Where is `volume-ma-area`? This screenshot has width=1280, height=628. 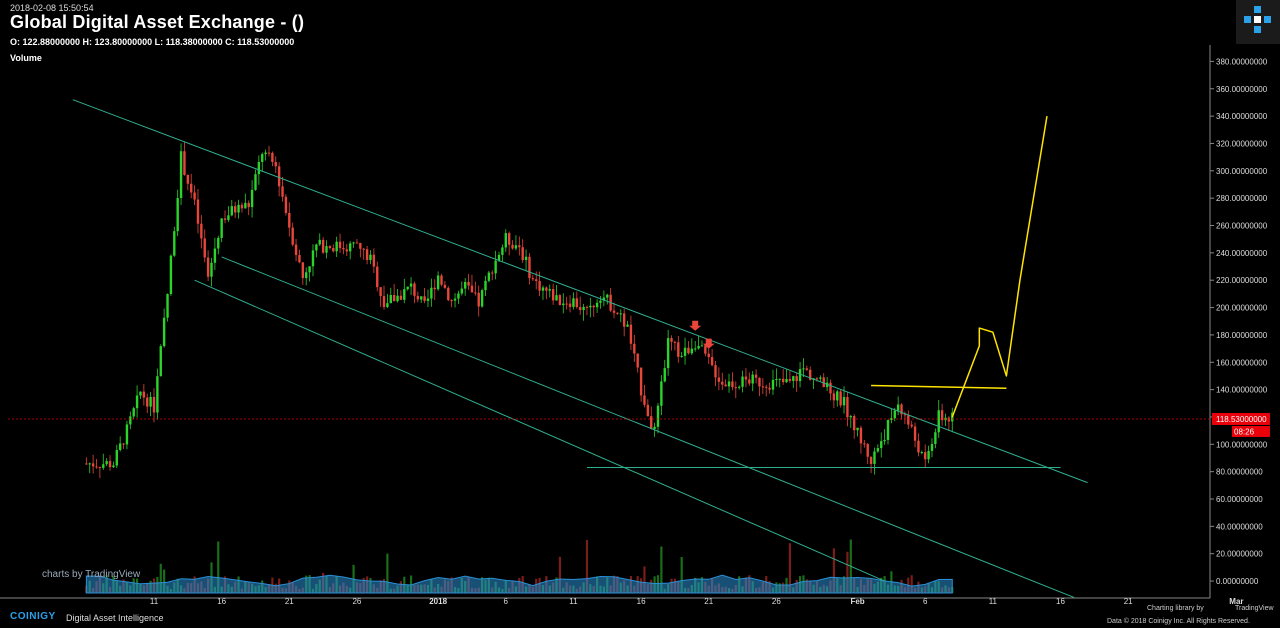 volume-ma-area is located at coordinates (519, 584).